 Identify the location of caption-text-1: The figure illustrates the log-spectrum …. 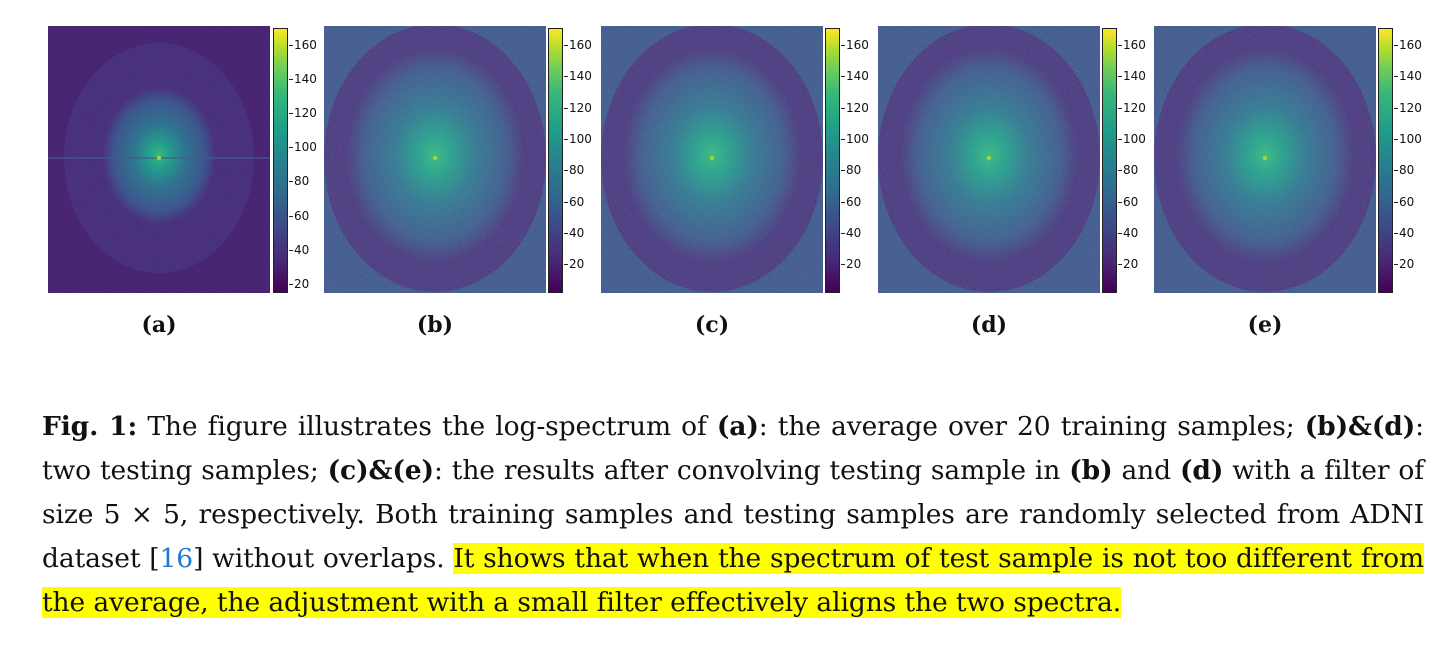
(427, 426).